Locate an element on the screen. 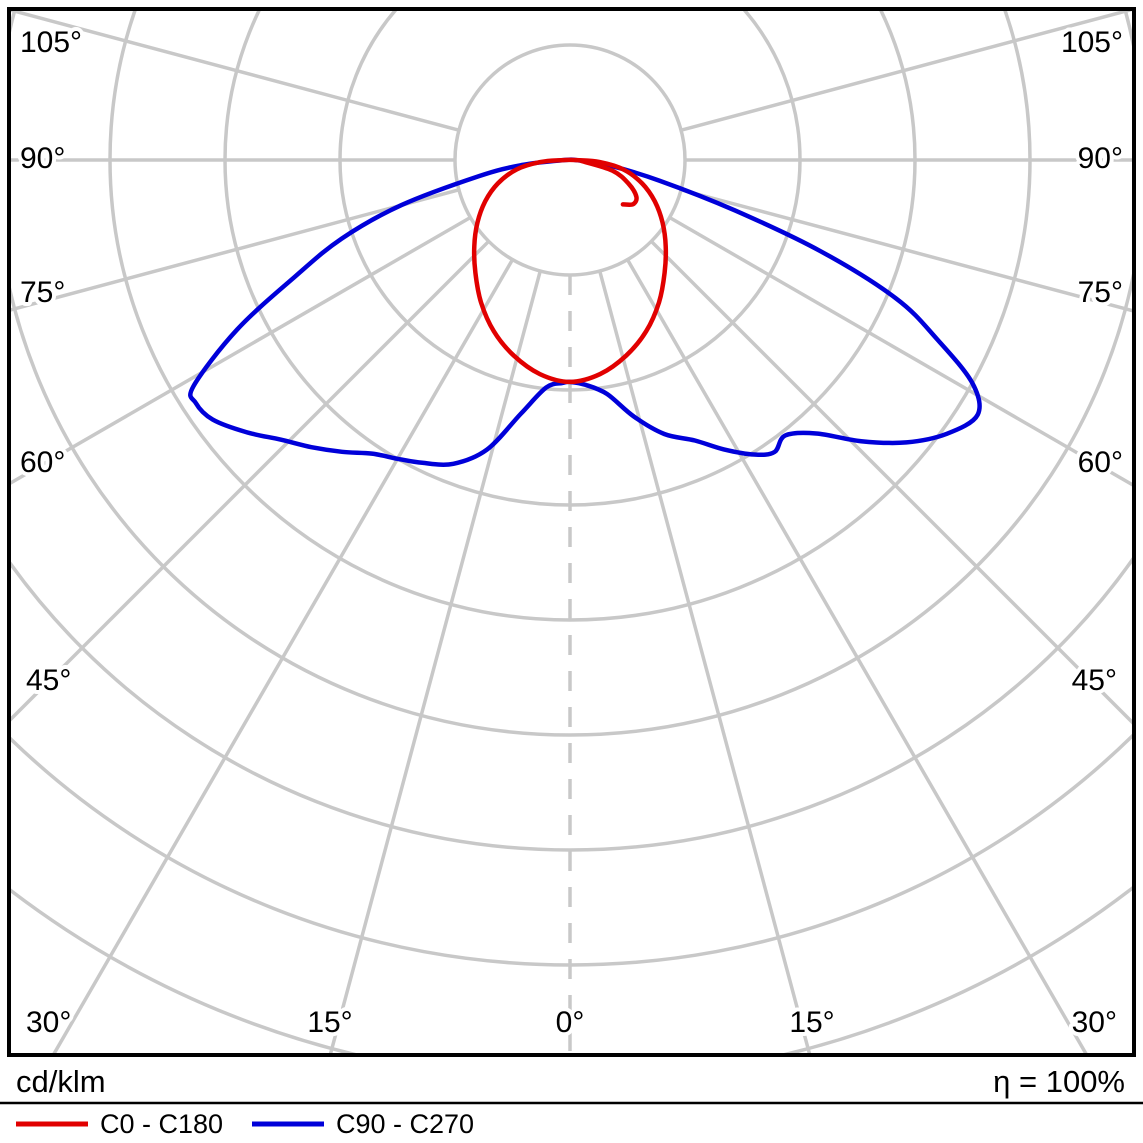  legend: C0 - C180 C90 - C270 is located at coordinates (245, 1124).